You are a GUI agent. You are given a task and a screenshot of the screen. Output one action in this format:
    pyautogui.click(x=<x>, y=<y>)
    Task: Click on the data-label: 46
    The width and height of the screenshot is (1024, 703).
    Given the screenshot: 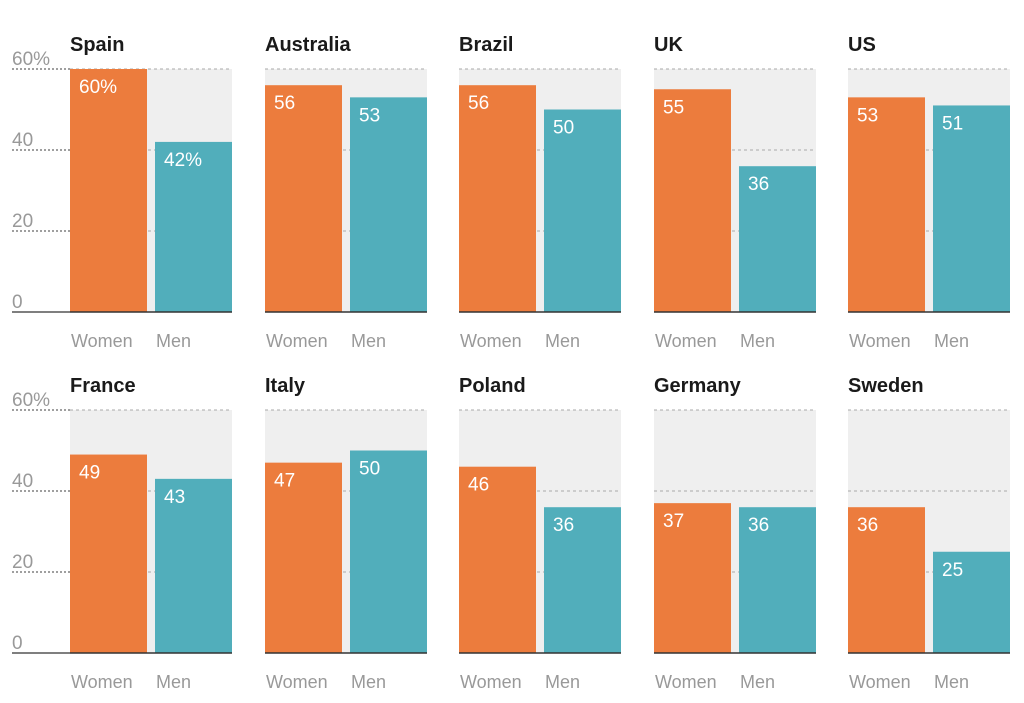 What is the action you would take?
    pyautogui.click(x=478, y=485)
    